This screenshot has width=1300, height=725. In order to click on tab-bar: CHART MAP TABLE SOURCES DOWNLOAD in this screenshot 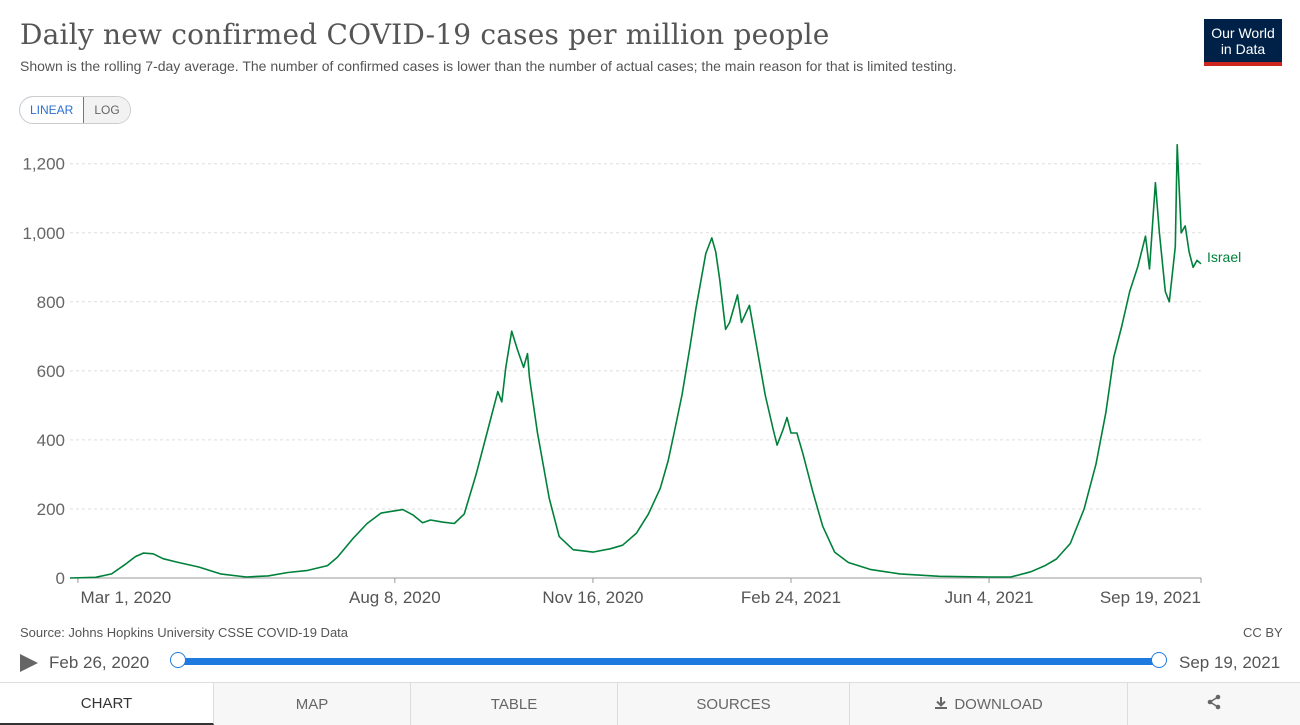, I will do `click(650, 703)`.